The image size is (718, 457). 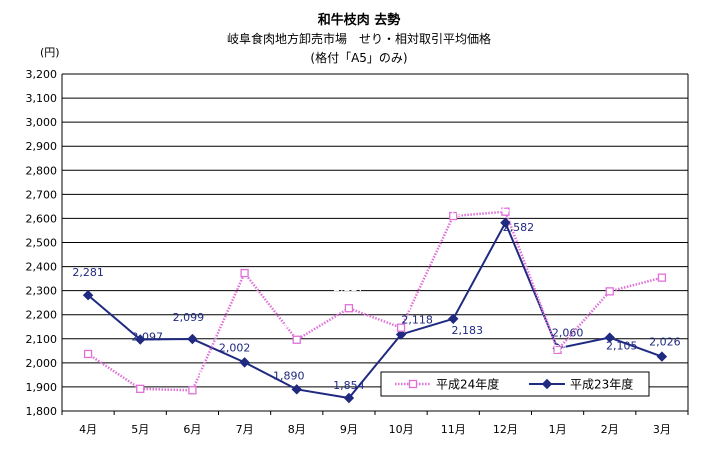 What do you see at coordinates (237, 251) in the screenshot?
I see `data-label-h24: 2,373` at bounding box center [237, 251].